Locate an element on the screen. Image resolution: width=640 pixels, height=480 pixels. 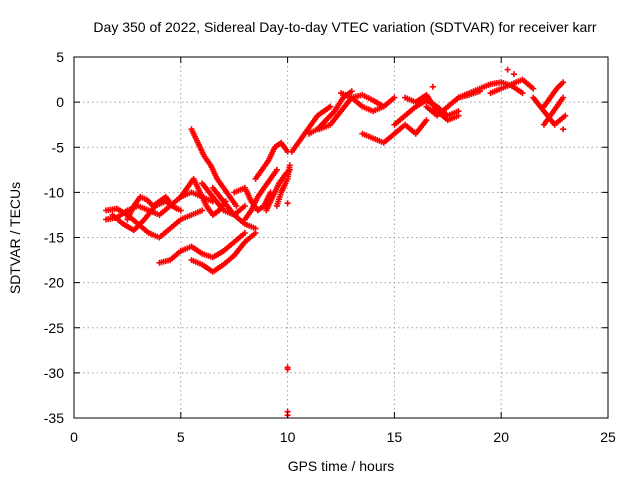
y-tick-label: 5 is located at coordinates (60, 57).